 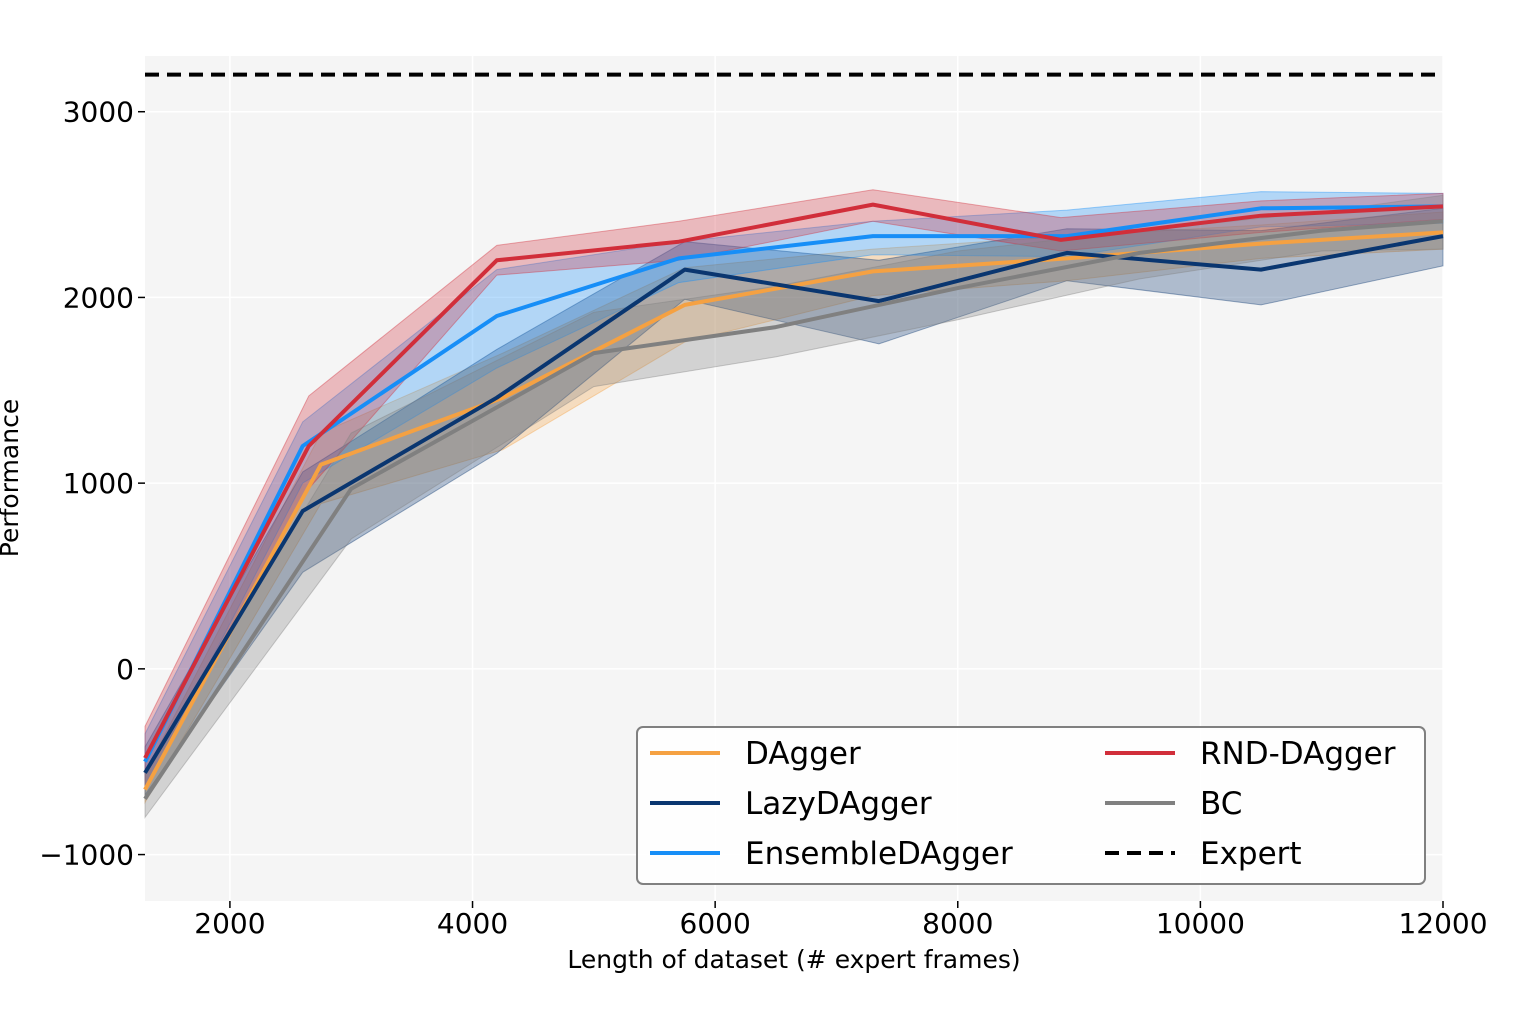 What do you see at coordinates (838, 804) in the screenshot?
I see `legend-label-lazydagger: LazyDAgger` at bounding box center [838, 804].